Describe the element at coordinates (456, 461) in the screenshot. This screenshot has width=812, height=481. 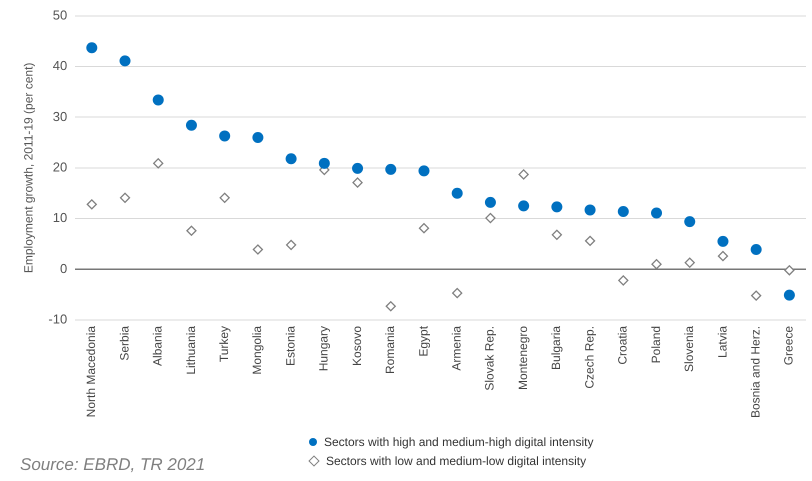
I see `legend-label: Sectors with low and medium-low digital intensity` at that location.